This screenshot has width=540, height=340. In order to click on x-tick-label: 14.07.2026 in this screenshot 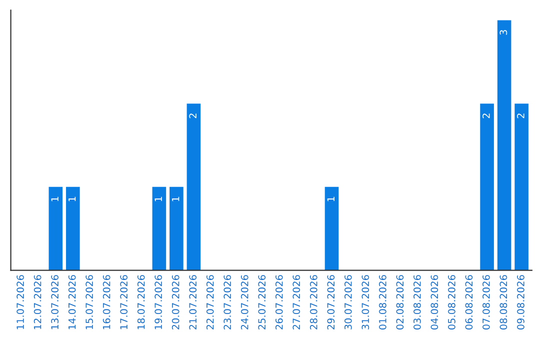, I will do `click(72, 302)`.